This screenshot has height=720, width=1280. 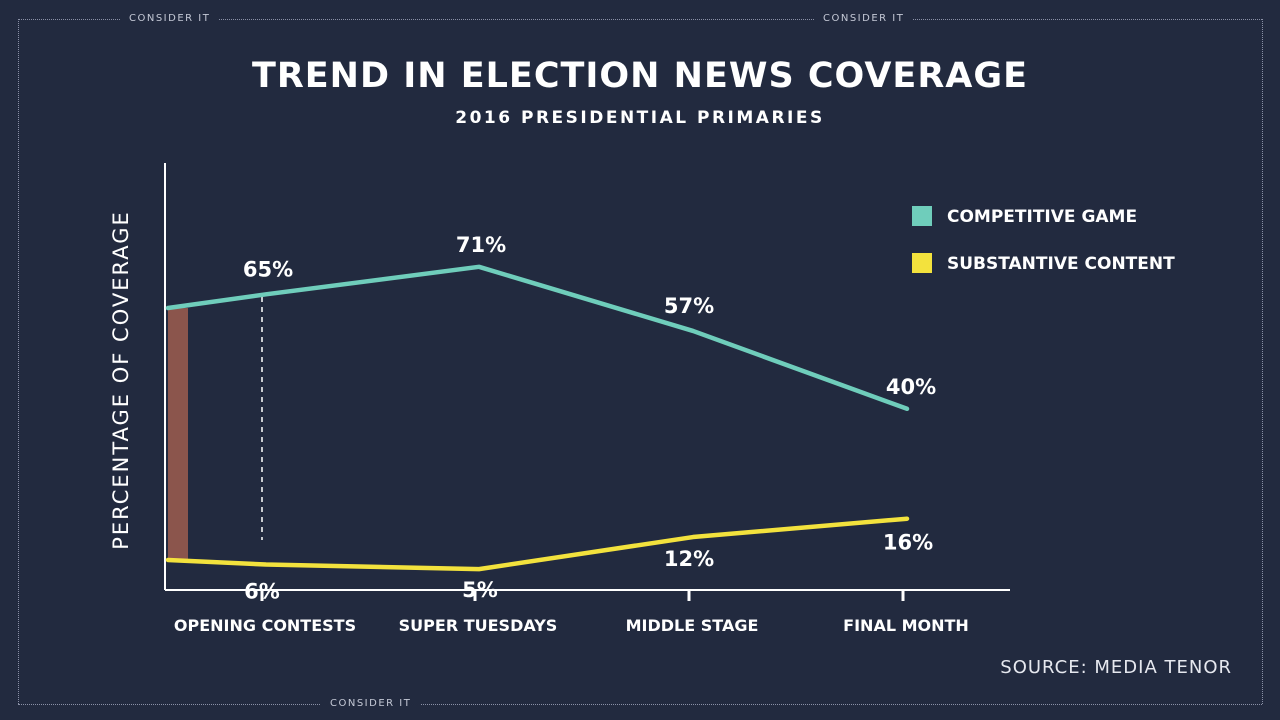 What do you see at coordinates (640, 76) in the screenshot?
I see `chart-title: TREND IN ELECTION NEWS COVERAGE` at bounding box center [640, 76].